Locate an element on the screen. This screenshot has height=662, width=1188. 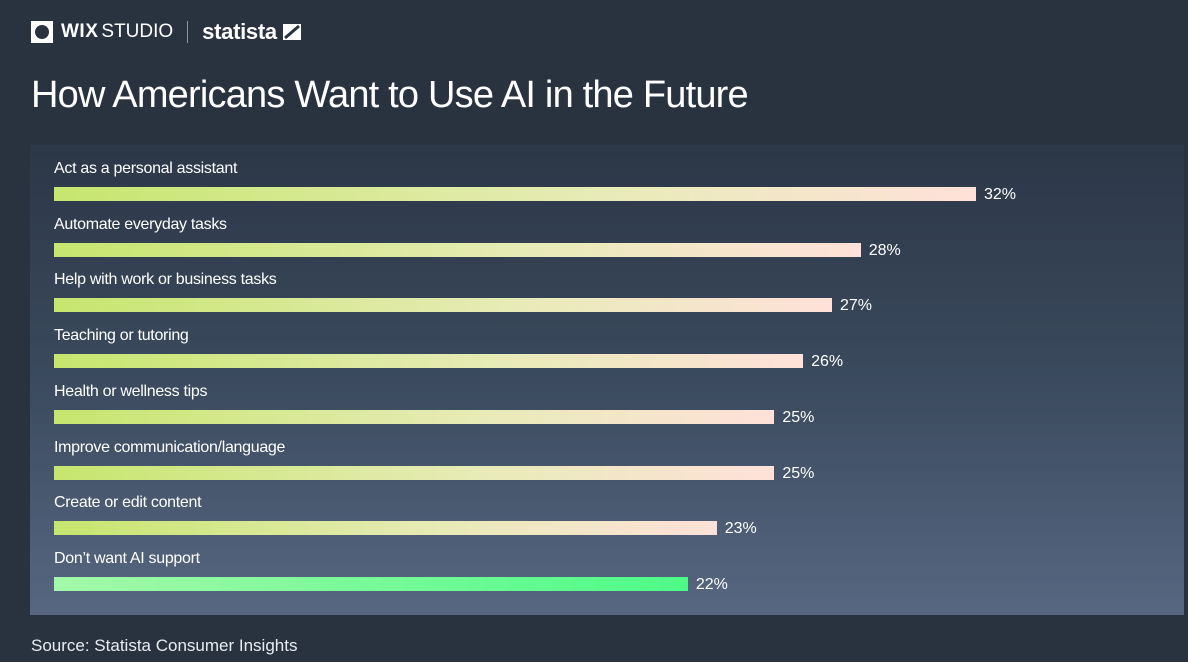
statista-logo-text: statista is located at coordinates (239, 31).